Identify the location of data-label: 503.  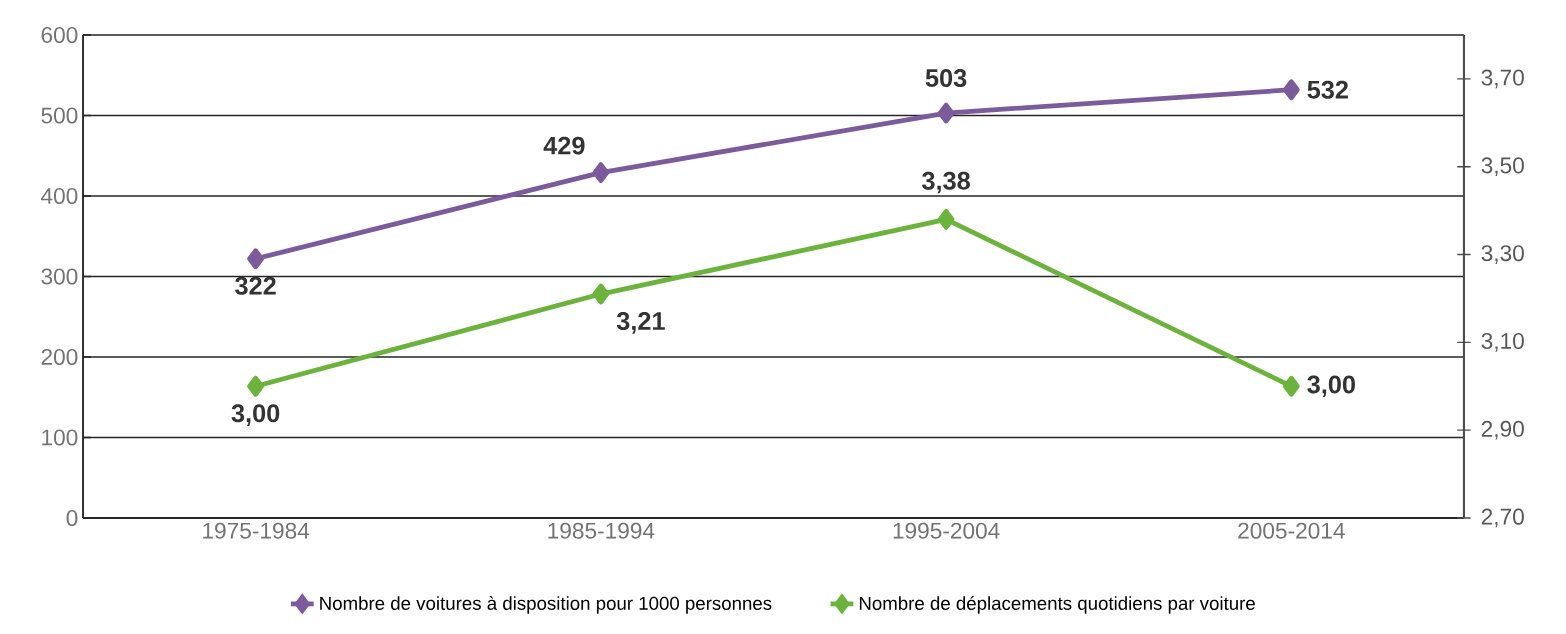
(946, 78).